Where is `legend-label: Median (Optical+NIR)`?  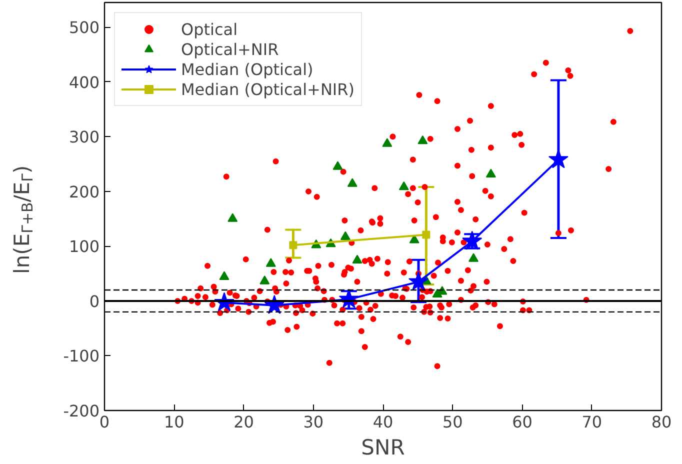
legend-label: Median (Optical+NIR) is located at coordinates (267, 89).